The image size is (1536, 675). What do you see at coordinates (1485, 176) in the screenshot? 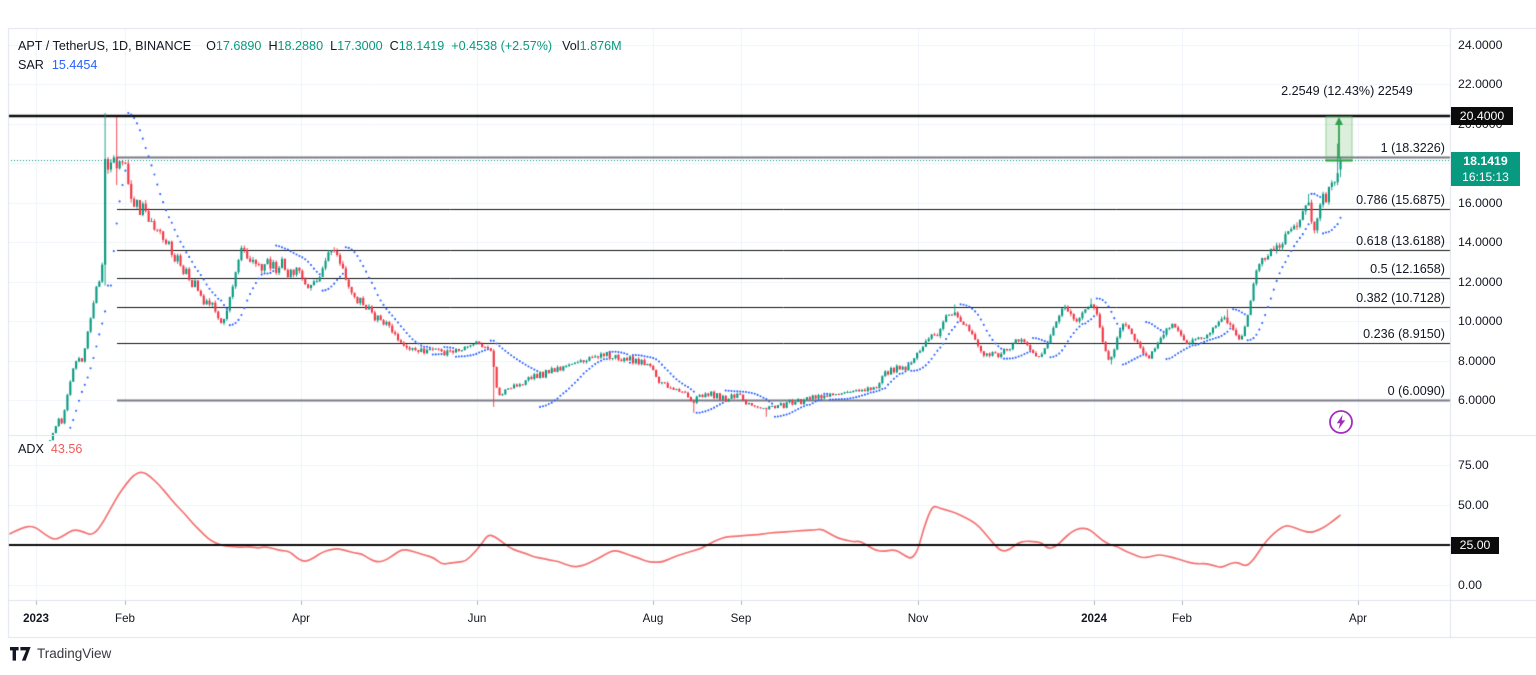
I see `bar-countdown: 16:15:13` at bounding box center [1485, 176].